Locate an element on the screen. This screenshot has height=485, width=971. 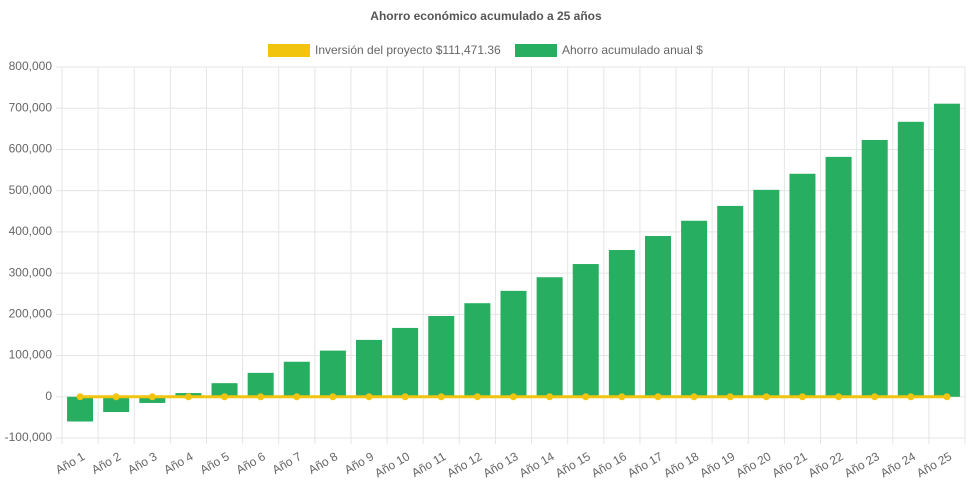
x-tick-label: Año 17 is located at coordinates (645, 464).